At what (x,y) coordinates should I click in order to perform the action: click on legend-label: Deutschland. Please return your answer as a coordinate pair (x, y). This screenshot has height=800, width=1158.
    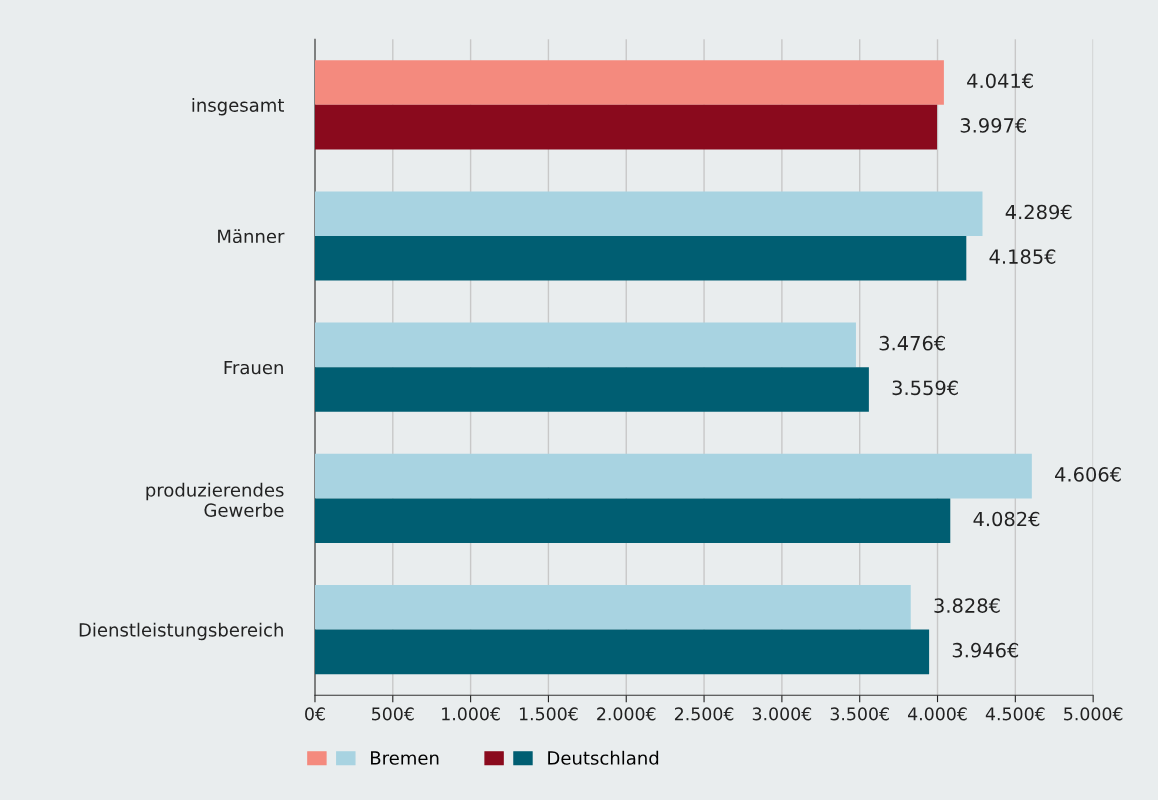
    Looking at the image, I should click on (603, 757).